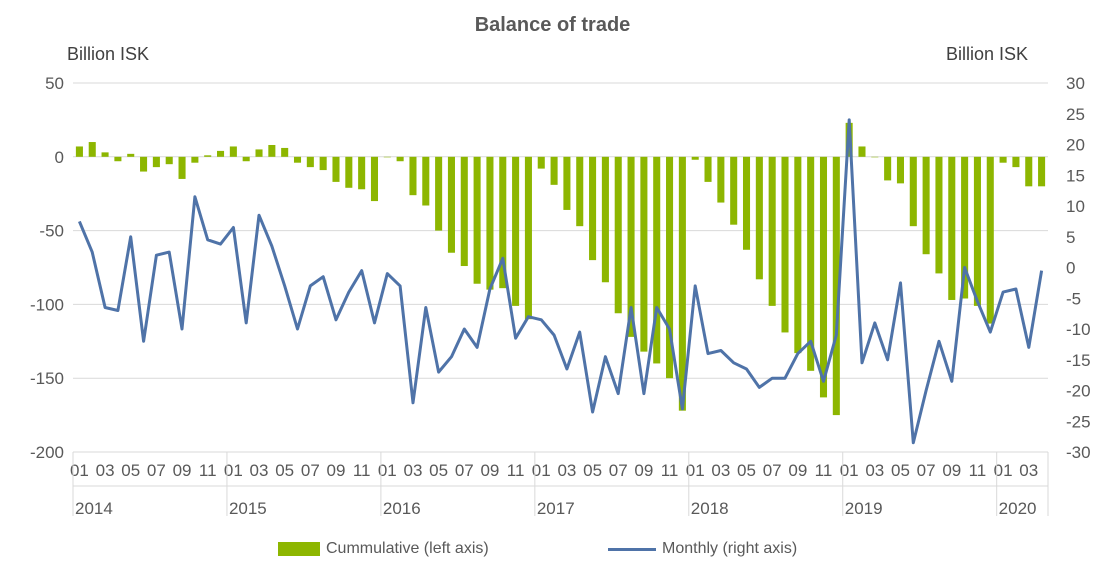 The image size is (1105, 571). What do you see at coordinates (47, 452) in the screenshot?
I see `left-axis-tick-label: -200` at bounding box center [47, 452].